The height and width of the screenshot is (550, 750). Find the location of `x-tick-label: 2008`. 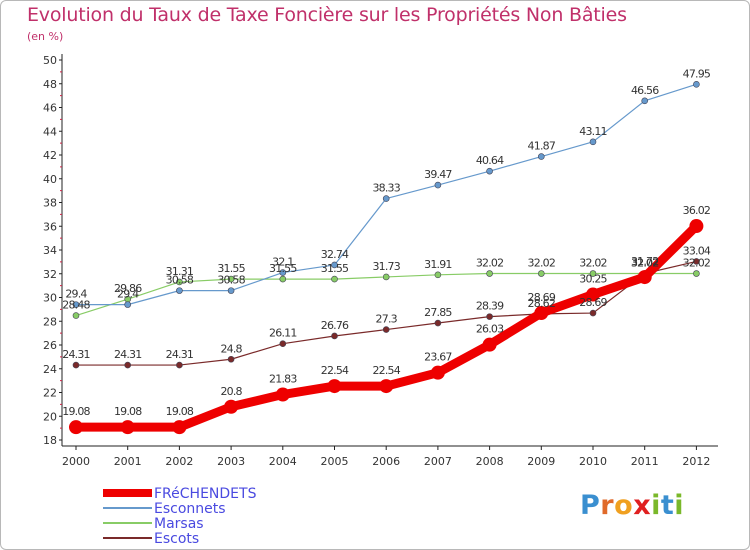

x-tick-label: 2008 is located at coordinates (490, 461).